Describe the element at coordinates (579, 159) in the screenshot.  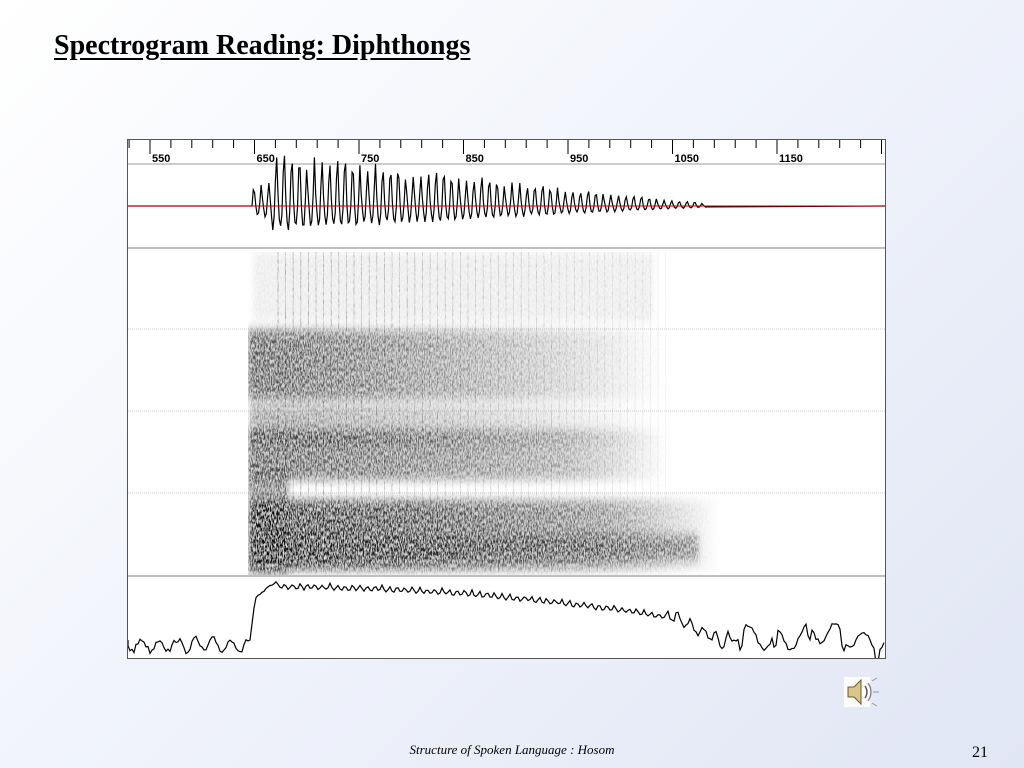
I see `time-tick-label: 950` at that location.